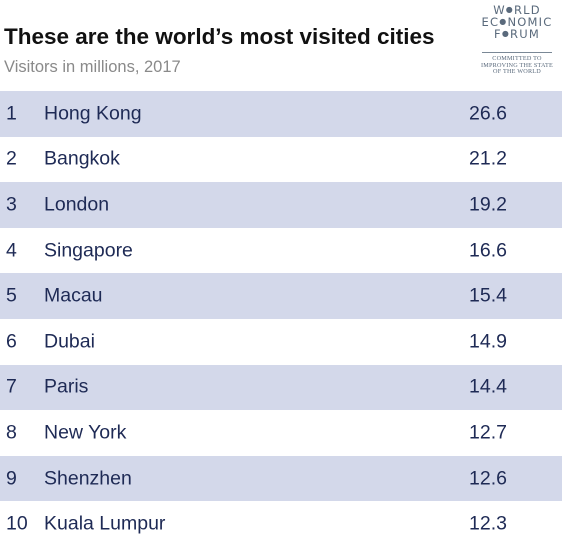 The height and width of the screenshot is (547, 562). Describe the element at coordinates (517, 71) in the screenshot. I see `logo-tagline-3: OF THE WORLD` at that location.